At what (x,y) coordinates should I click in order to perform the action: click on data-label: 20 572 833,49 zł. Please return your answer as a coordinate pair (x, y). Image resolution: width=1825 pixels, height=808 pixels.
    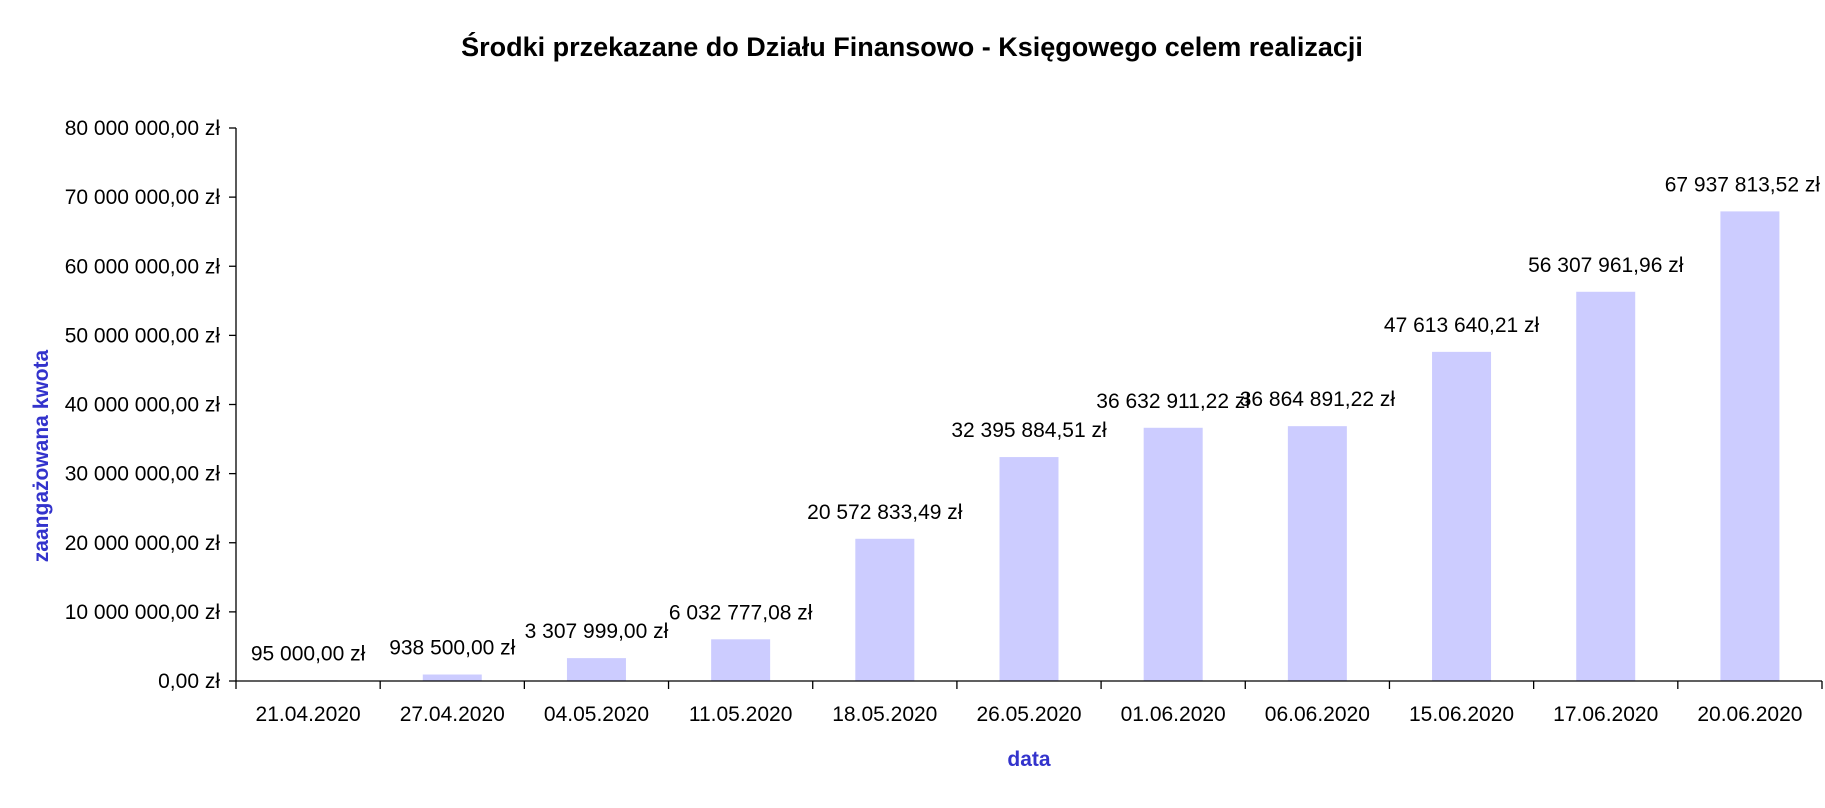
    Looking at the image, I should click on (885, 512).